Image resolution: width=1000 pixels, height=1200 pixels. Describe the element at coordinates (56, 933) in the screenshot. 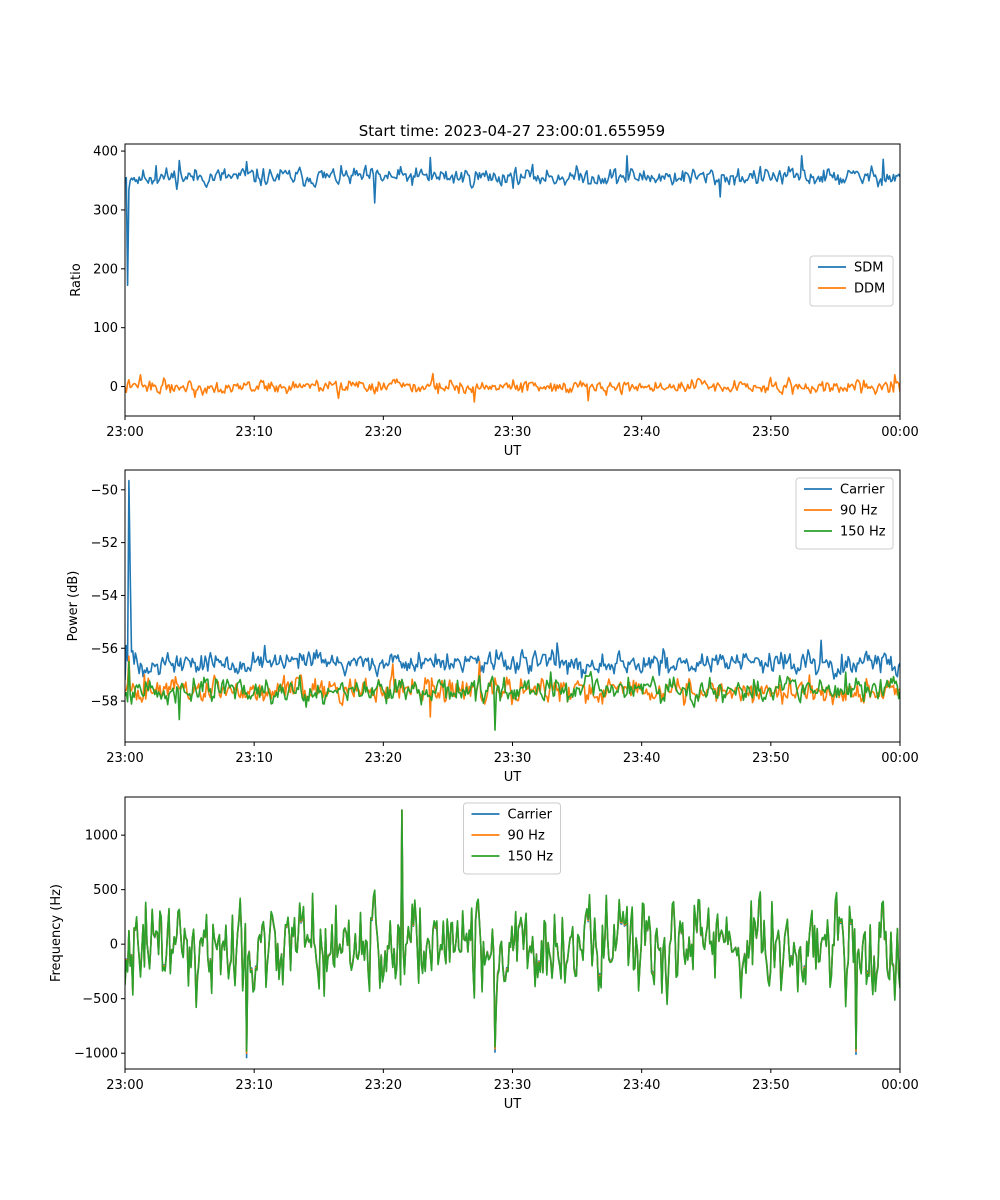

I see `y-axis-label: Frequency (Hz)` at that location.